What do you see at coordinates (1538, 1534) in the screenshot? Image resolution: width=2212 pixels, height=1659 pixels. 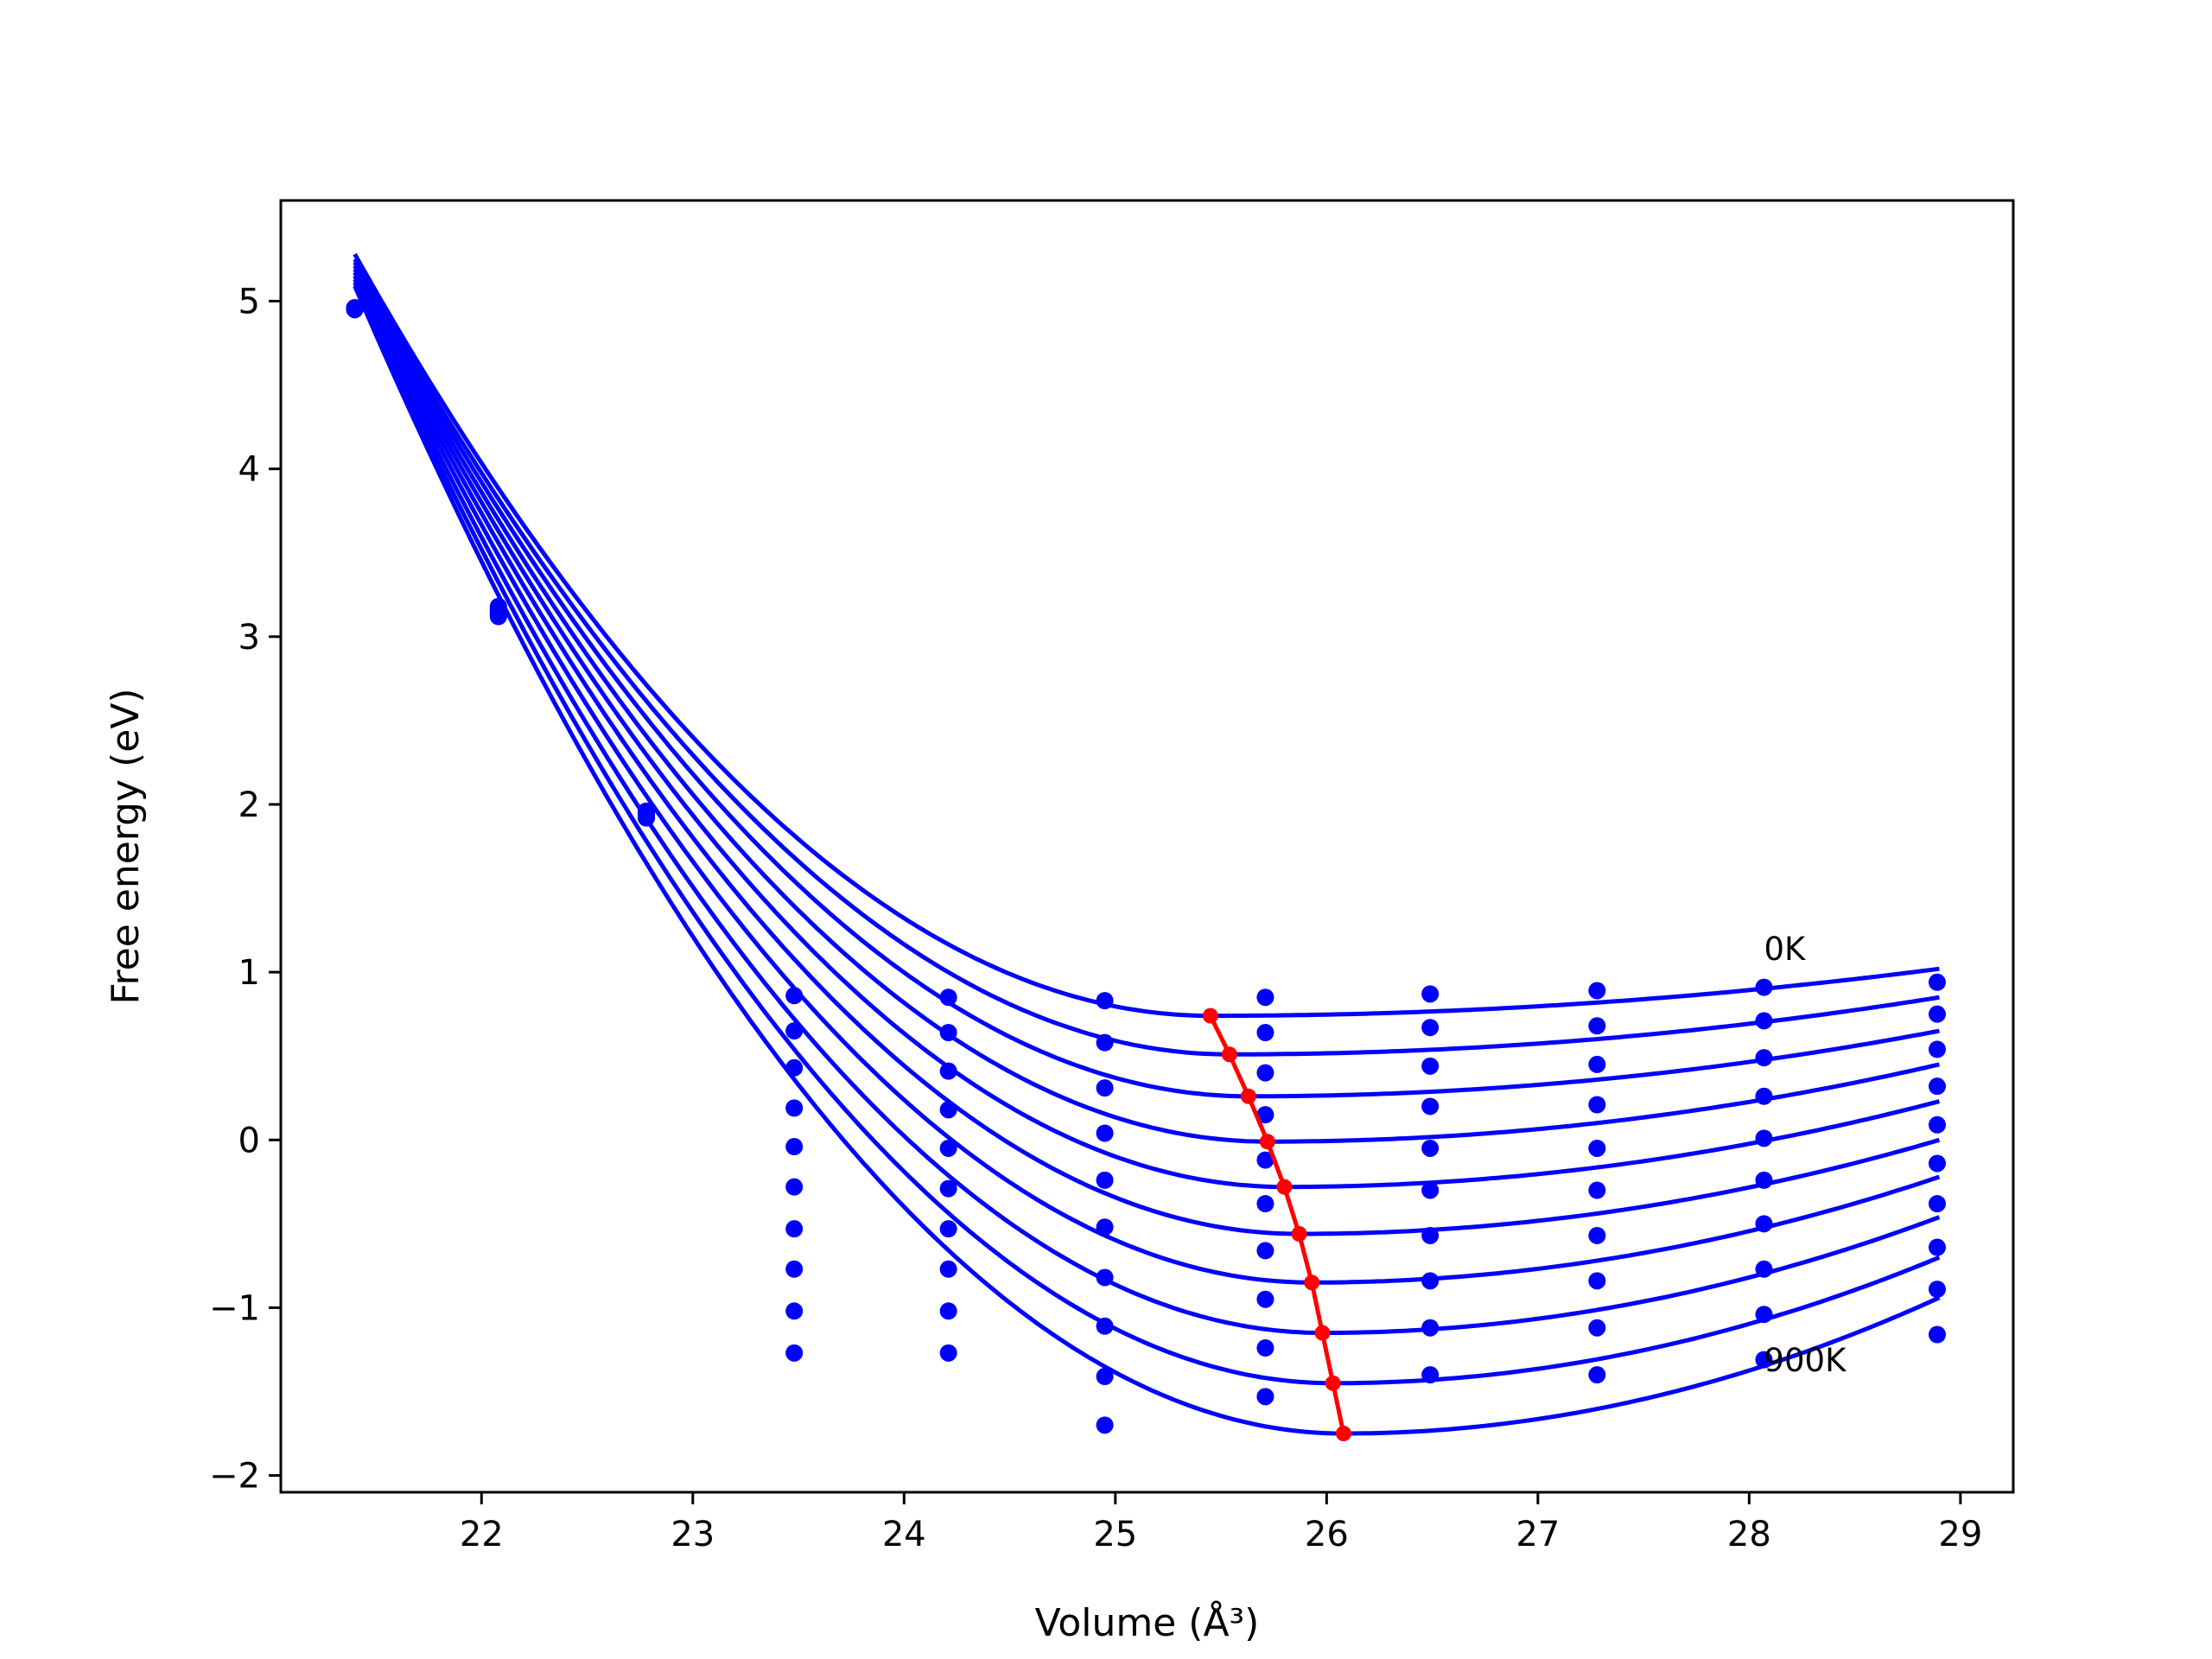 I see `x-tick-label: 27` at bounding box center [1538, 1534].